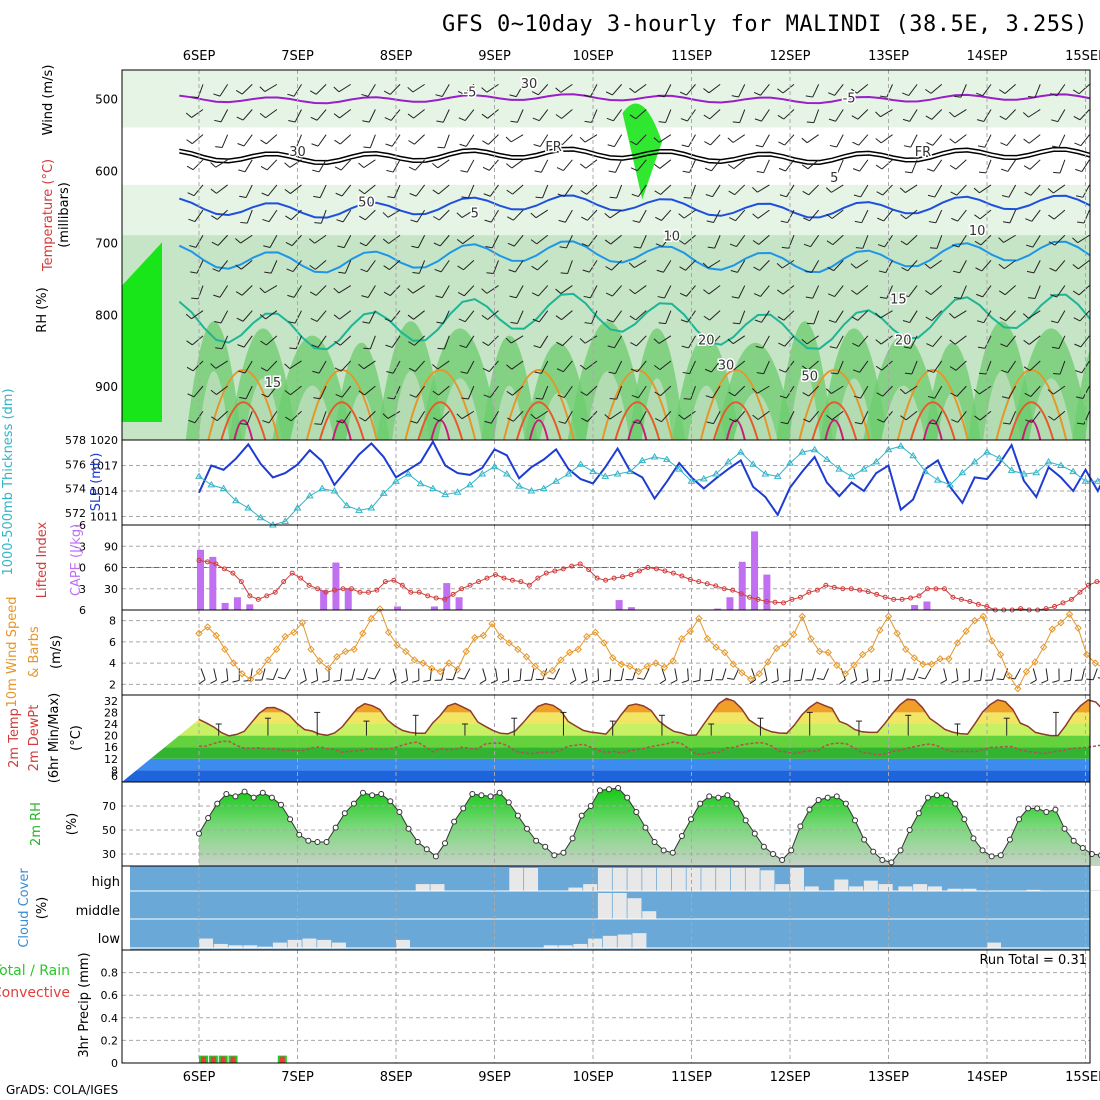 Image resolution: width=1100 pixels, height=1100 pixels. What do you see at coordinates (54, 738) in the screenshot?
I see `panel-label: (6hr Min/Max)` at bounding box center [54, 738].